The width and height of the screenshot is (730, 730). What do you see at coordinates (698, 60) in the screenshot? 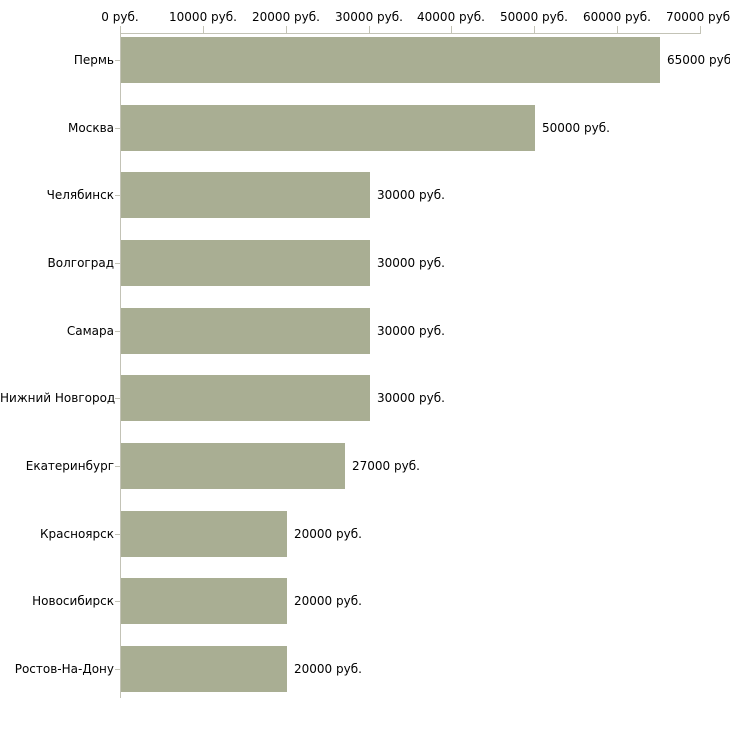
I see `value-label: 65000 руб.` at bounding box center [698, 60].